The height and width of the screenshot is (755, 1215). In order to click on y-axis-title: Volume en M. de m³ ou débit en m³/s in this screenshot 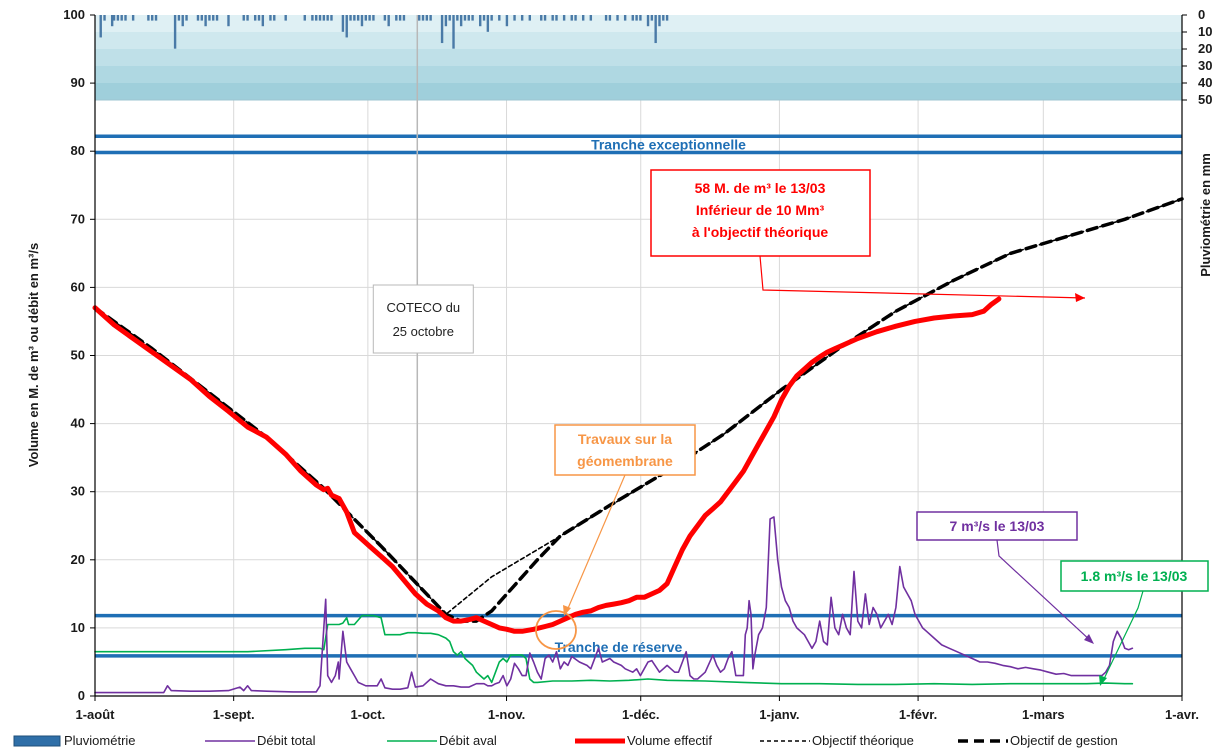, I will do `click(33, 355)`.